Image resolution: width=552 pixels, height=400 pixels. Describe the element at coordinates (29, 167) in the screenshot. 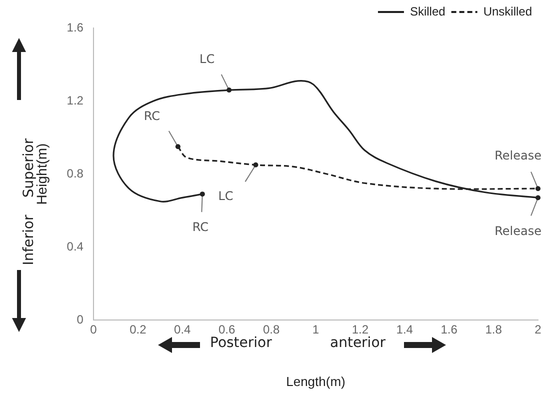

I see `text: Superior` at that location.